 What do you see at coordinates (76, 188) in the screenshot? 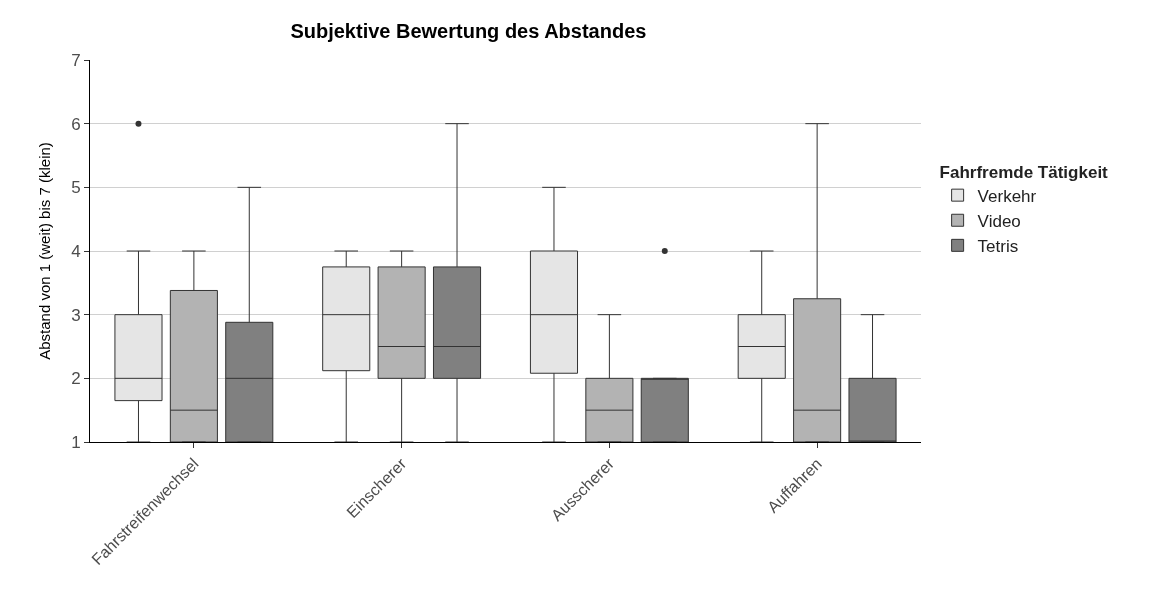
I see `y-tick-label: 5` at bounding box center [76, 188].